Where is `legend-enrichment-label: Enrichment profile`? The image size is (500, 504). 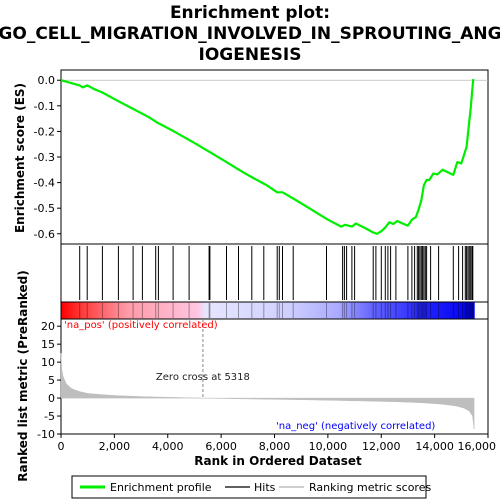 legend-enrichment-label: Enrichment profile is located at coordinates (161, 487).